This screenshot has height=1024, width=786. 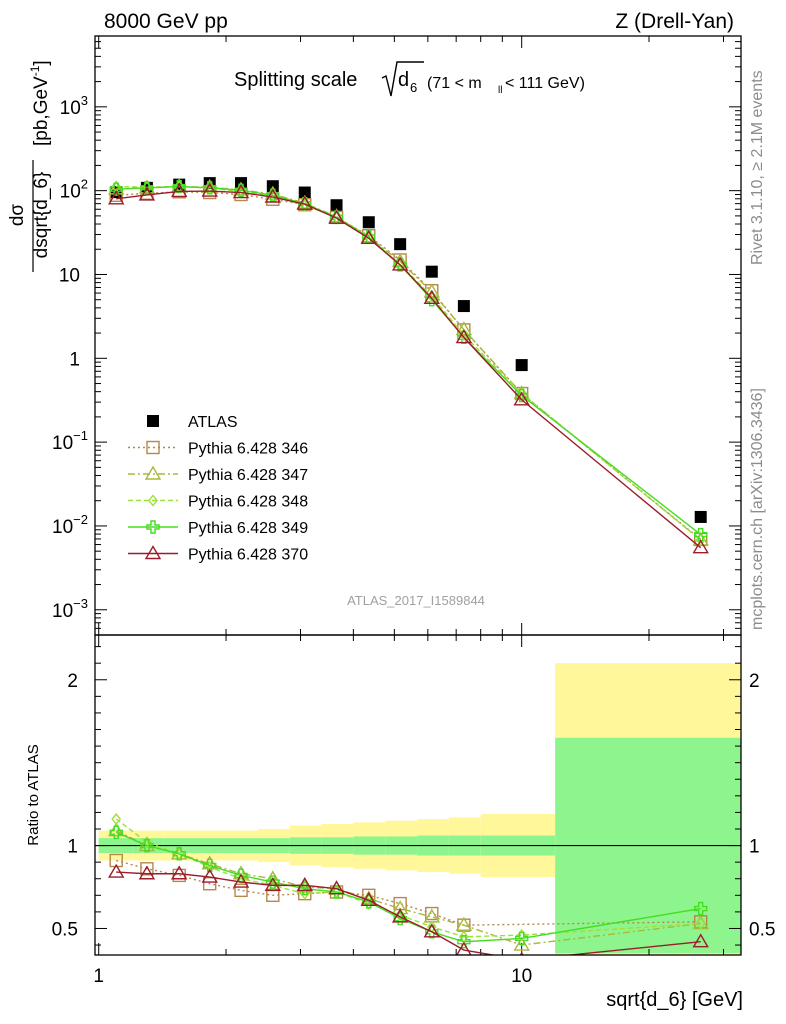 I want to click on header-left: 8000 GeV pp, so click(x=166, y=21).